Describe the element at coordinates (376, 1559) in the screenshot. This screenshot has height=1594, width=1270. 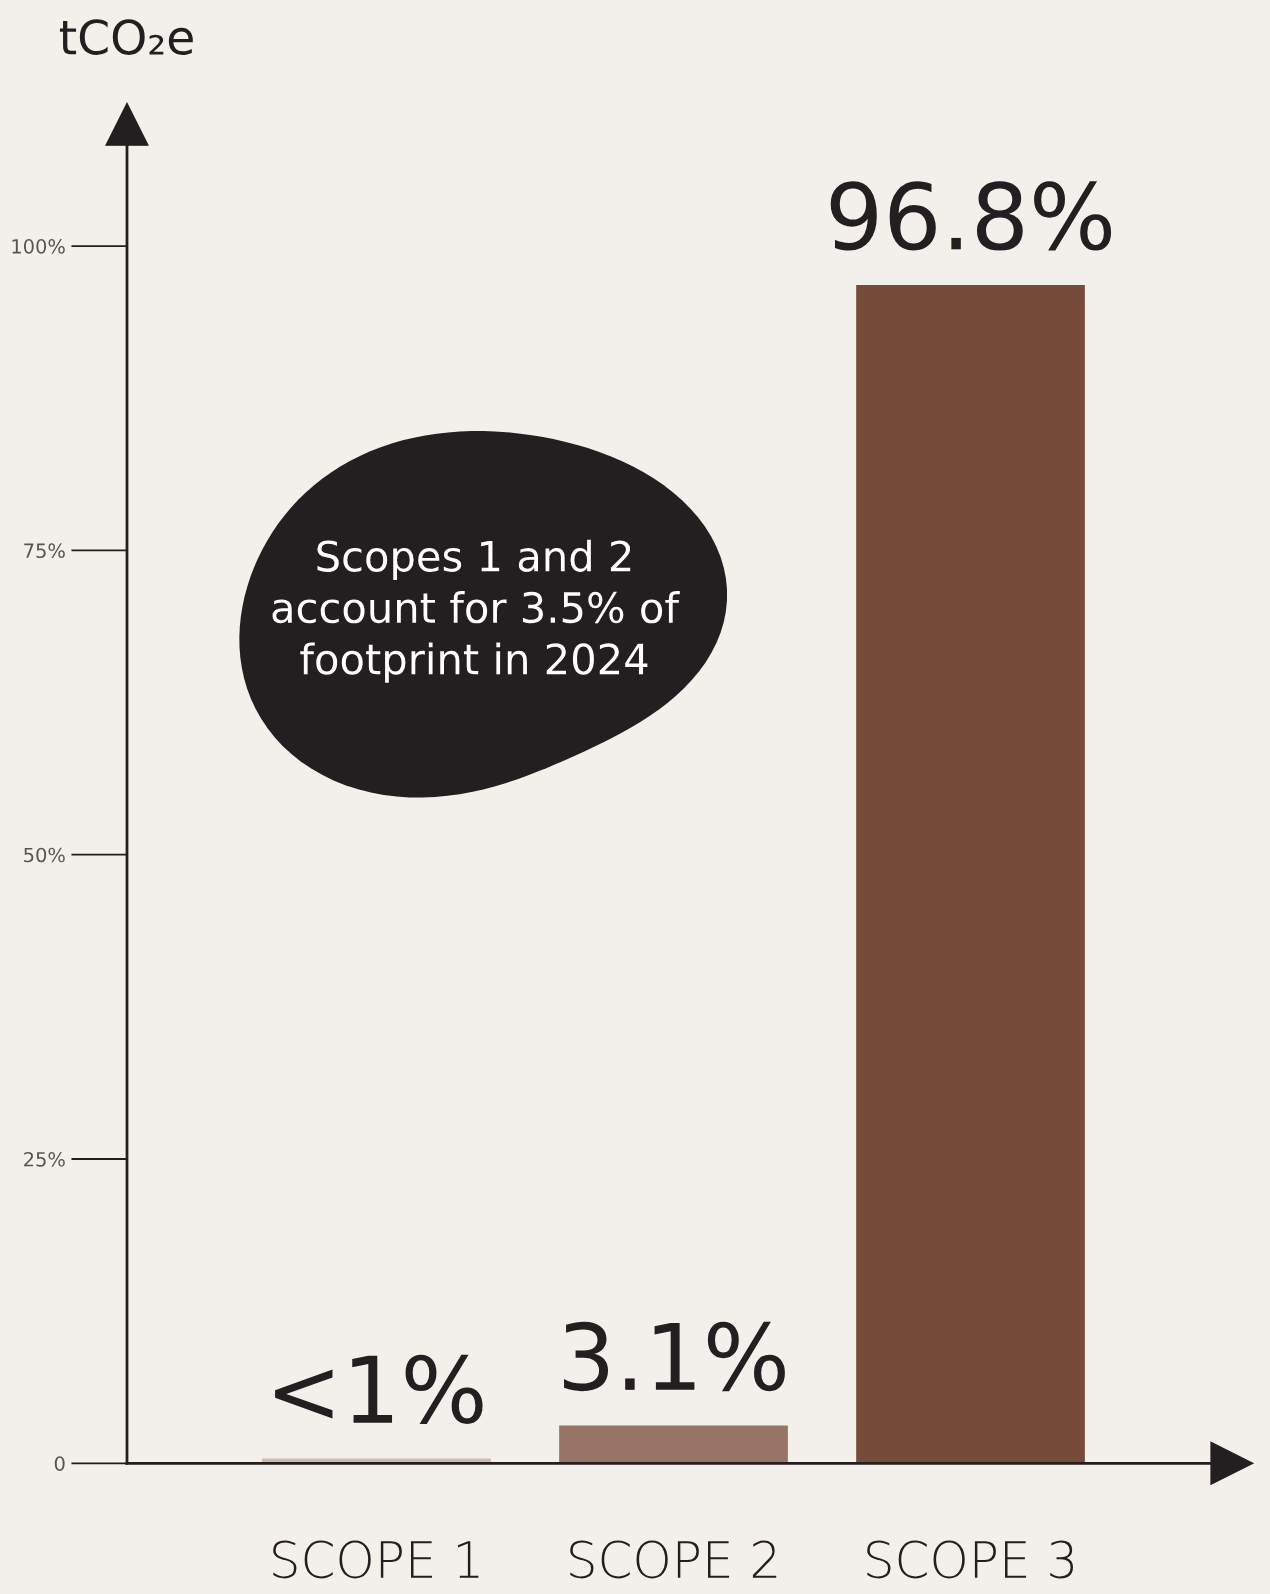
I see `x-tick-label: SCOPE 1` at that location.